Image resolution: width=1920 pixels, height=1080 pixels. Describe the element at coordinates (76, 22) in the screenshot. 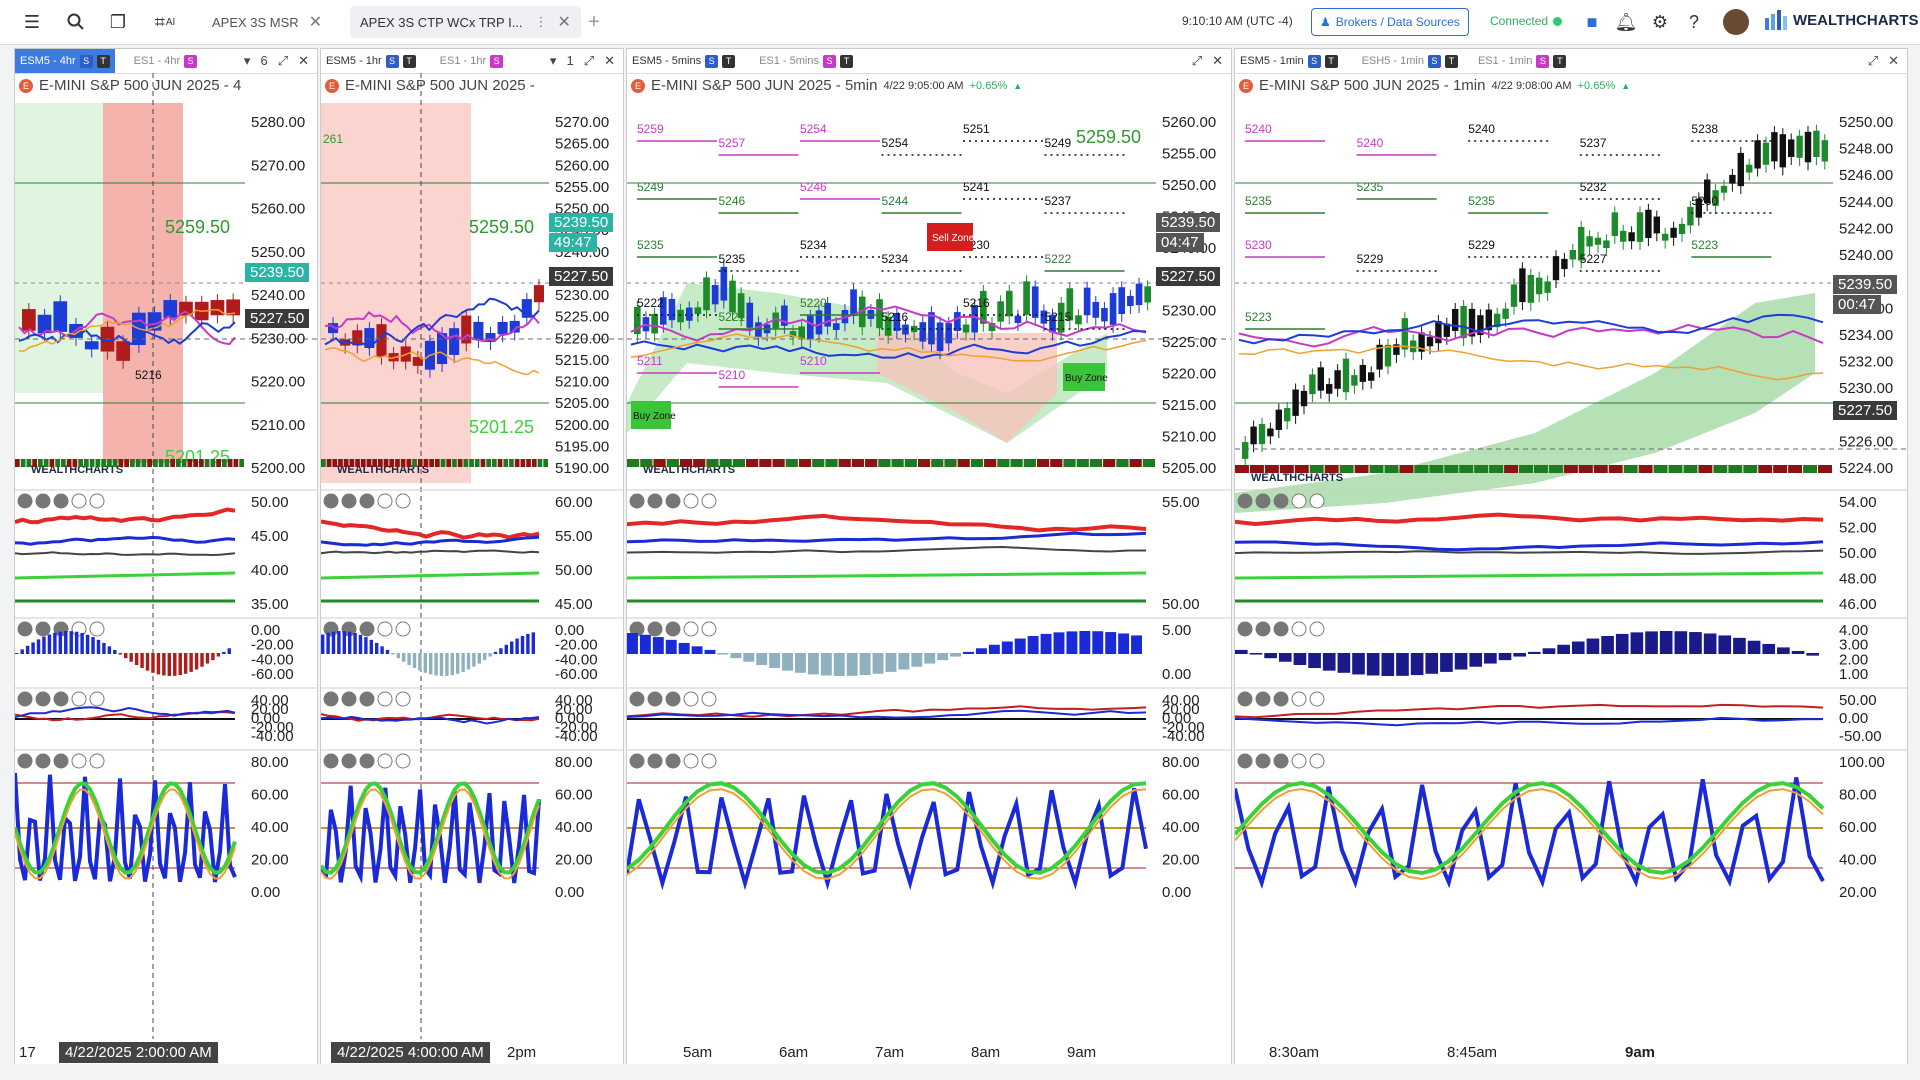

I see `search-icon` at that location.